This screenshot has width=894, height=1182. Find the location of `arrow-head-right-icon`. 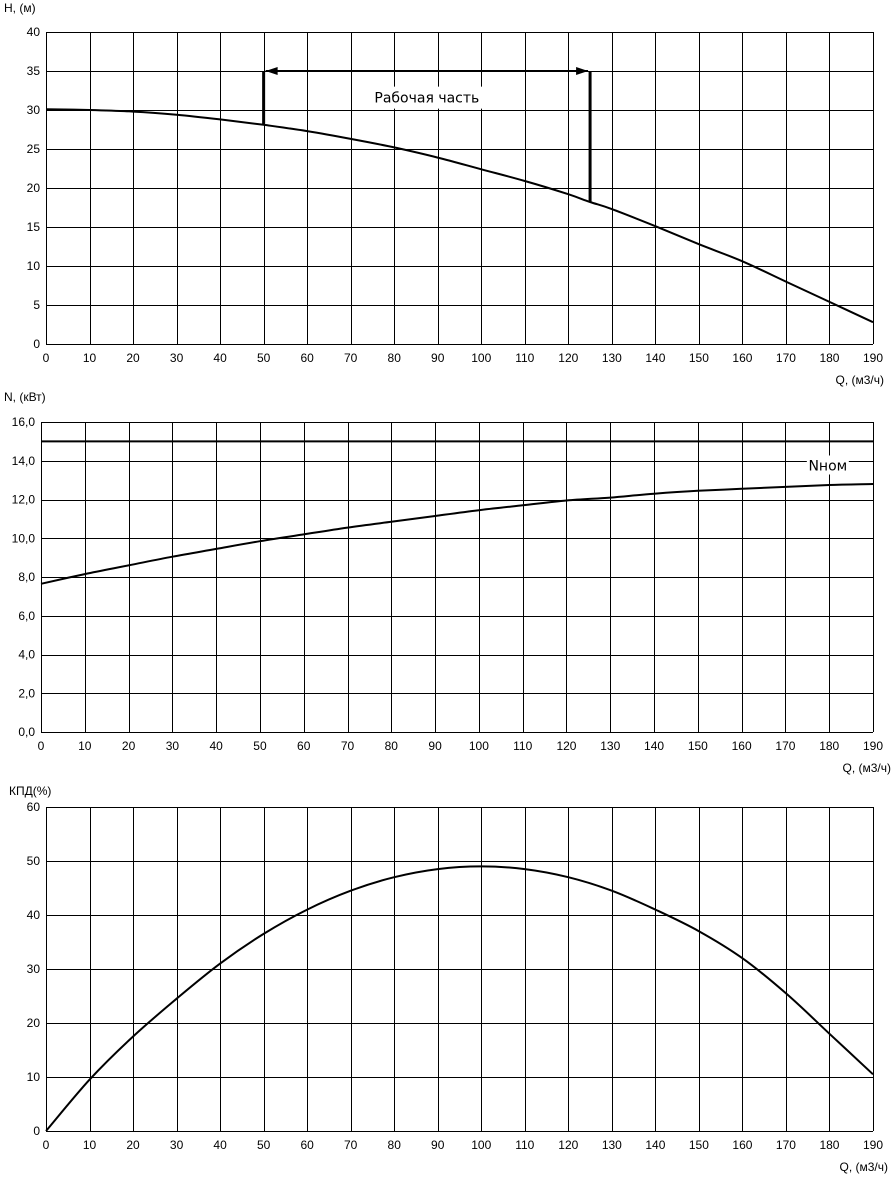

arrow-head-right-icon is located at coordinates (582, 71).